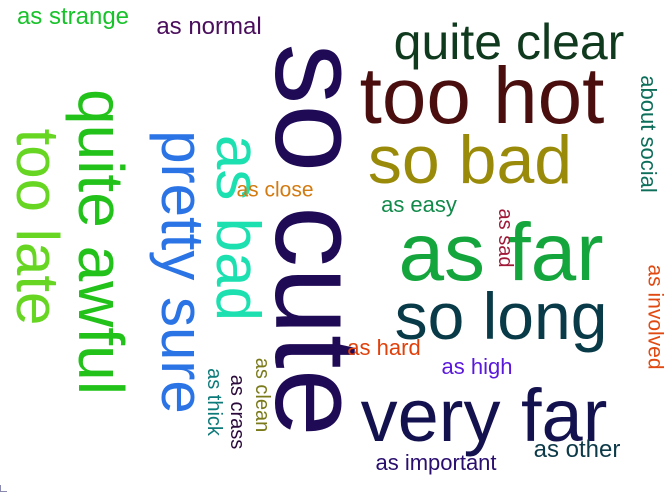 The height and width of the screenshot is (492, 672). Describe the element at coordinates (482, 95) in the screenshot. I see `word-too-hot: too hot` at that location.